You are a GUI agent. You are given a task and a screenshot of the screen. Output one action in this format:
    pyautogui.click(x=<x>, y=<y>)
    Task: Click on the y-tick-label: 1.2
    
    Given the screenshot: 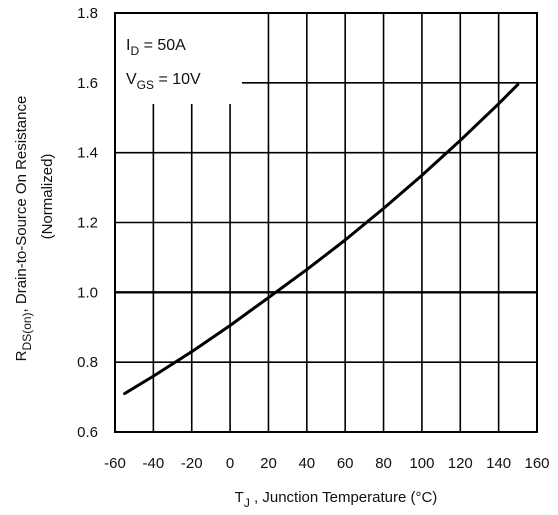 What is the action you would take?
    pyautogui.click(x=87, y=223)
    